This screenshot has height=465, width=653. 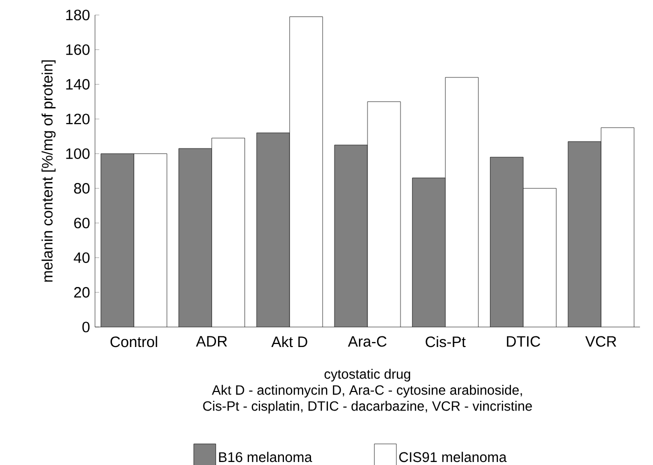 What do you see at coordinates (78, 49) in the screenshot?
I see `y-tick-label: 160` at bounding box center [78, 49].